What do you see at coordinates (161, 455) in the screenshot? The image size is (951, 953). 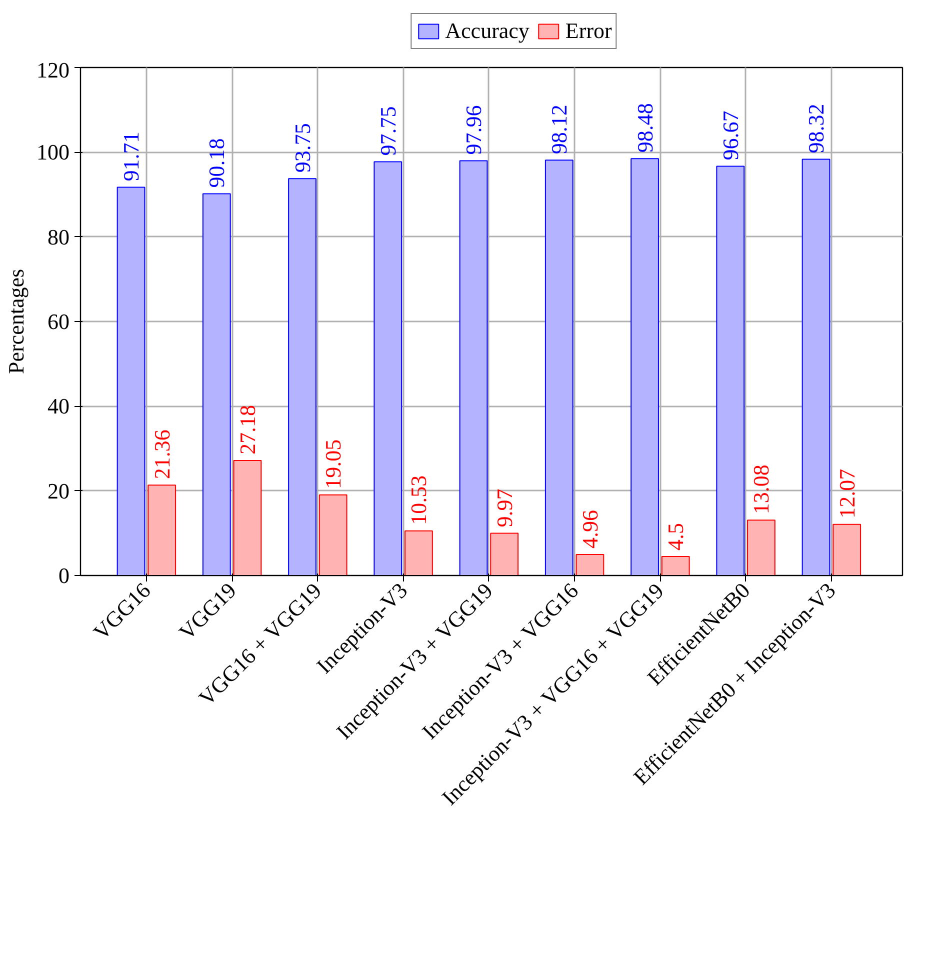 I see `data-label: 21.36` at bounding box center [161, 455].